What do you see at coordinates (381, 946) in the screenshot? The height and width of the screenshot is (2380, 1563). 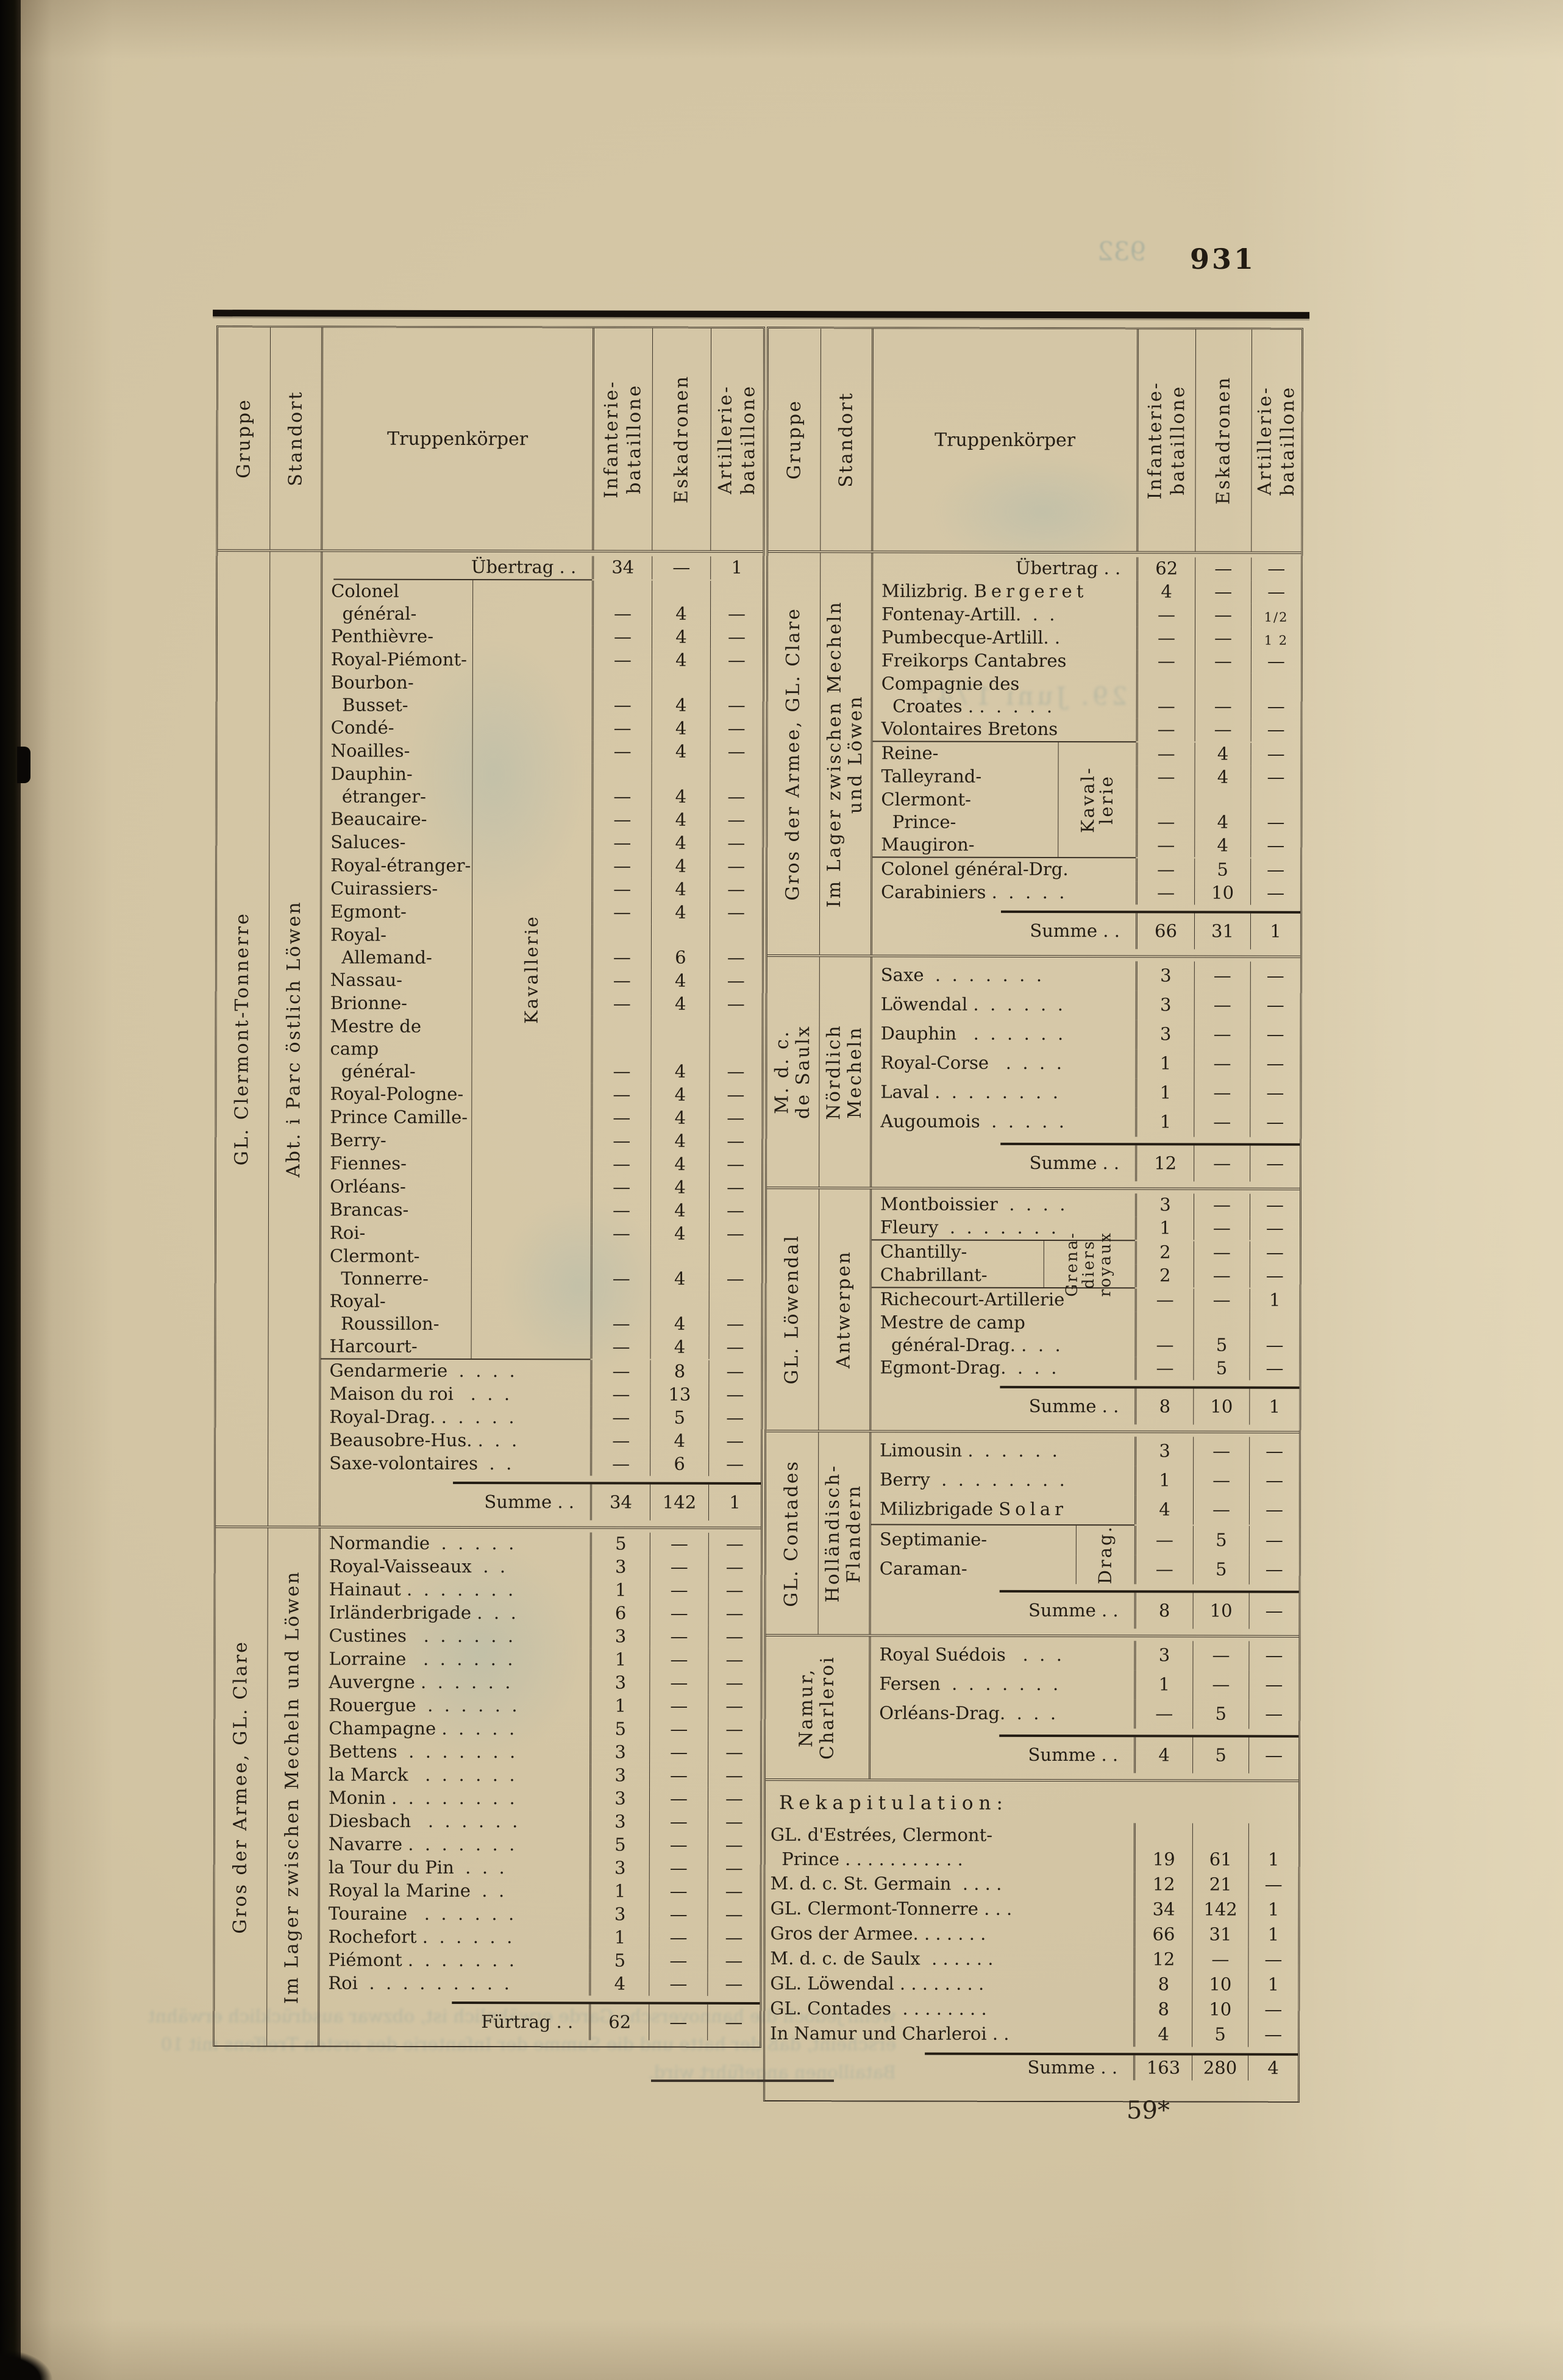 I see `regiment-name: Royal- Allemand-` at bounding box center [381, 946].